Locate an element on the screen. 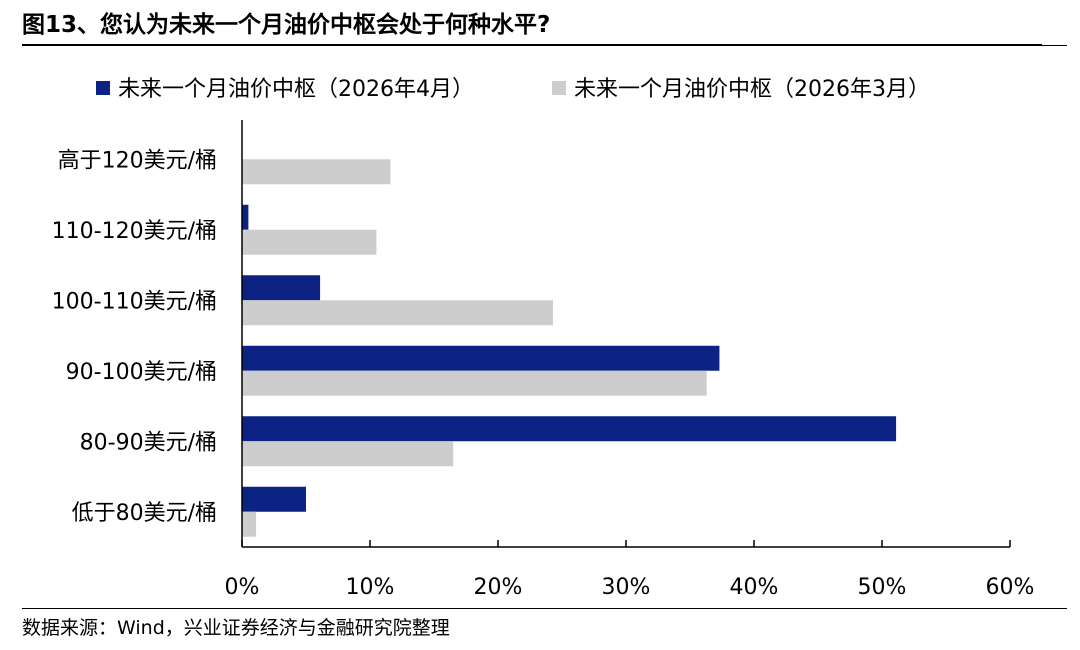 The image size is (1080, 650). top-rule-extension is located at coordinates (1054, 45).